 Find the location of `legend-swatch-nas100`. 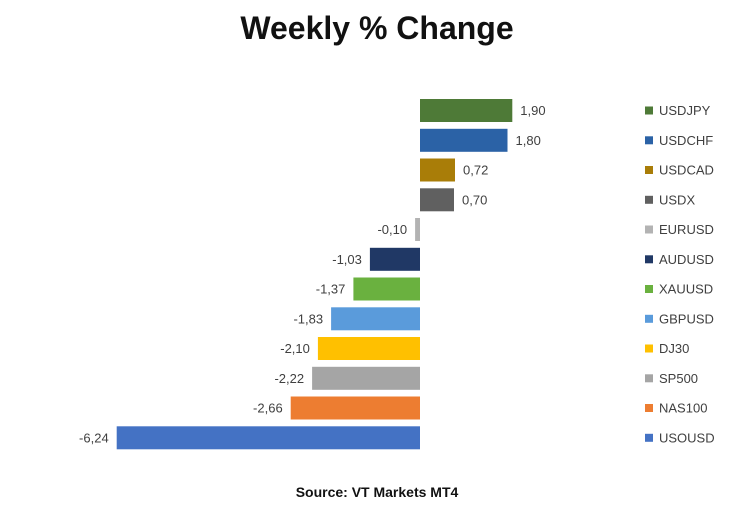

legend-swatch-nas100 is located at coordinates (649, 408).